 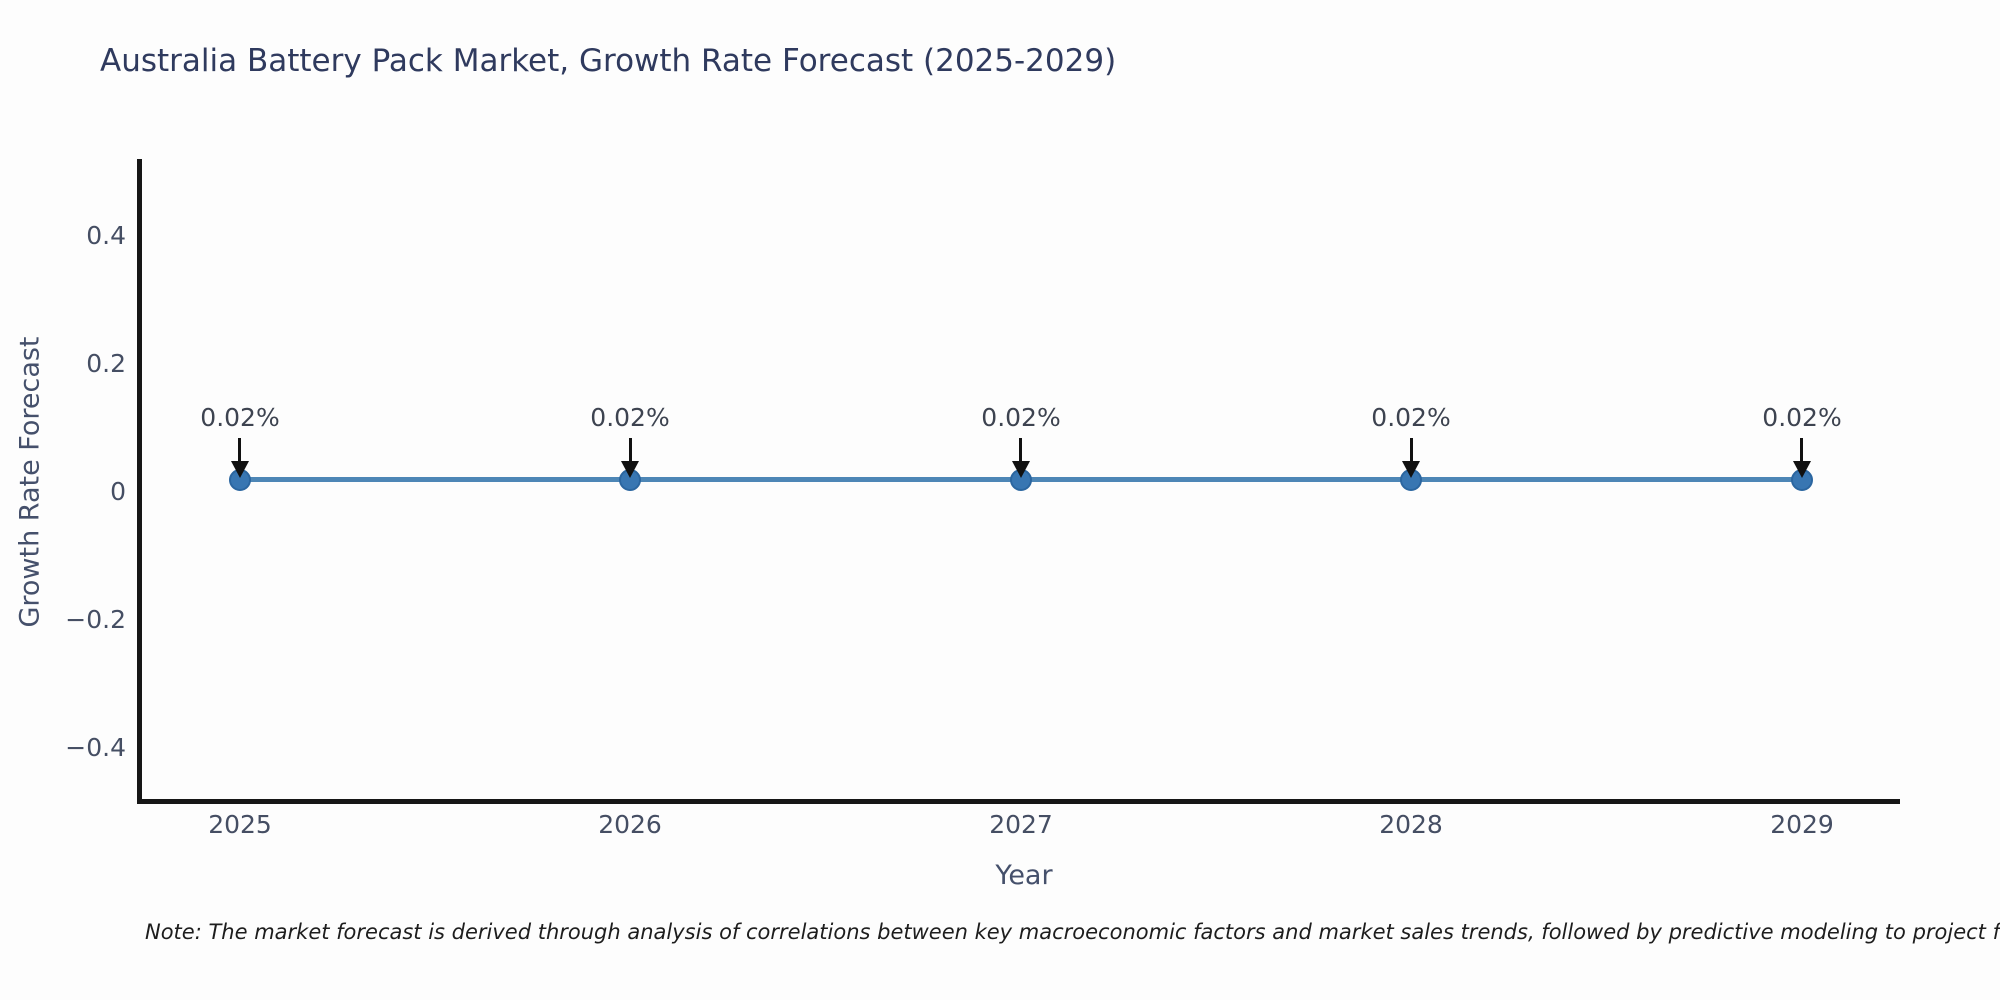 I want to click on annotation-label-2028: 0.02%, so click(x=1411, y=417).